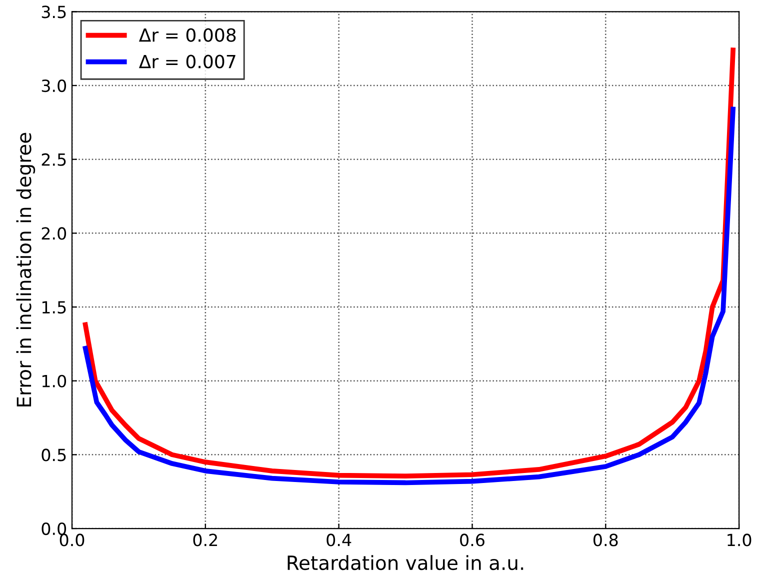 The image size is (758, 584). I want to click on x-tick-label: 0.2, so click(205, 540).